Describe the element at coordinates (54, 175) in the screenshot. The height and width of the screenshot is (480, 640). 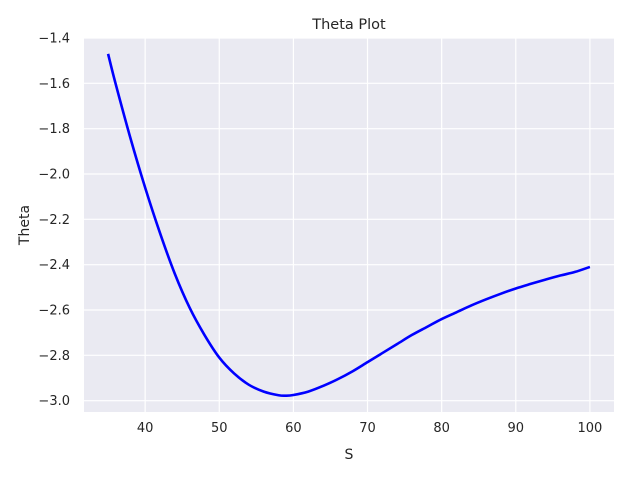
I see `y-tick-label: −2.0` at that location.